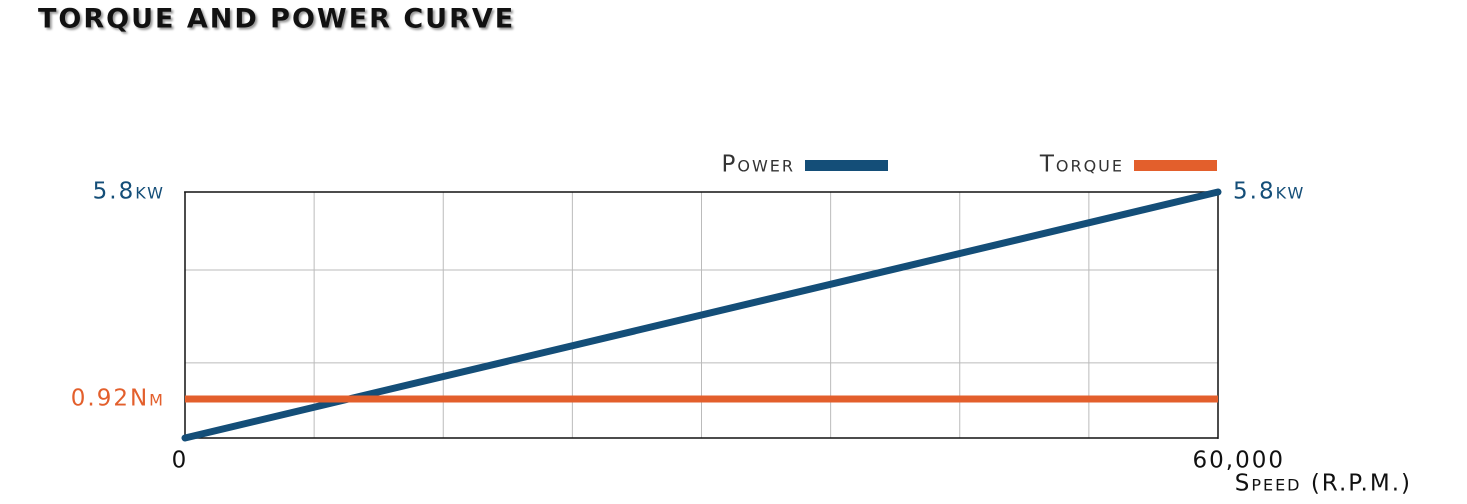  Describe the element at coordinates (129, 192) in the screenshot. I see `y-tick-label: 5.8kw` at that location.